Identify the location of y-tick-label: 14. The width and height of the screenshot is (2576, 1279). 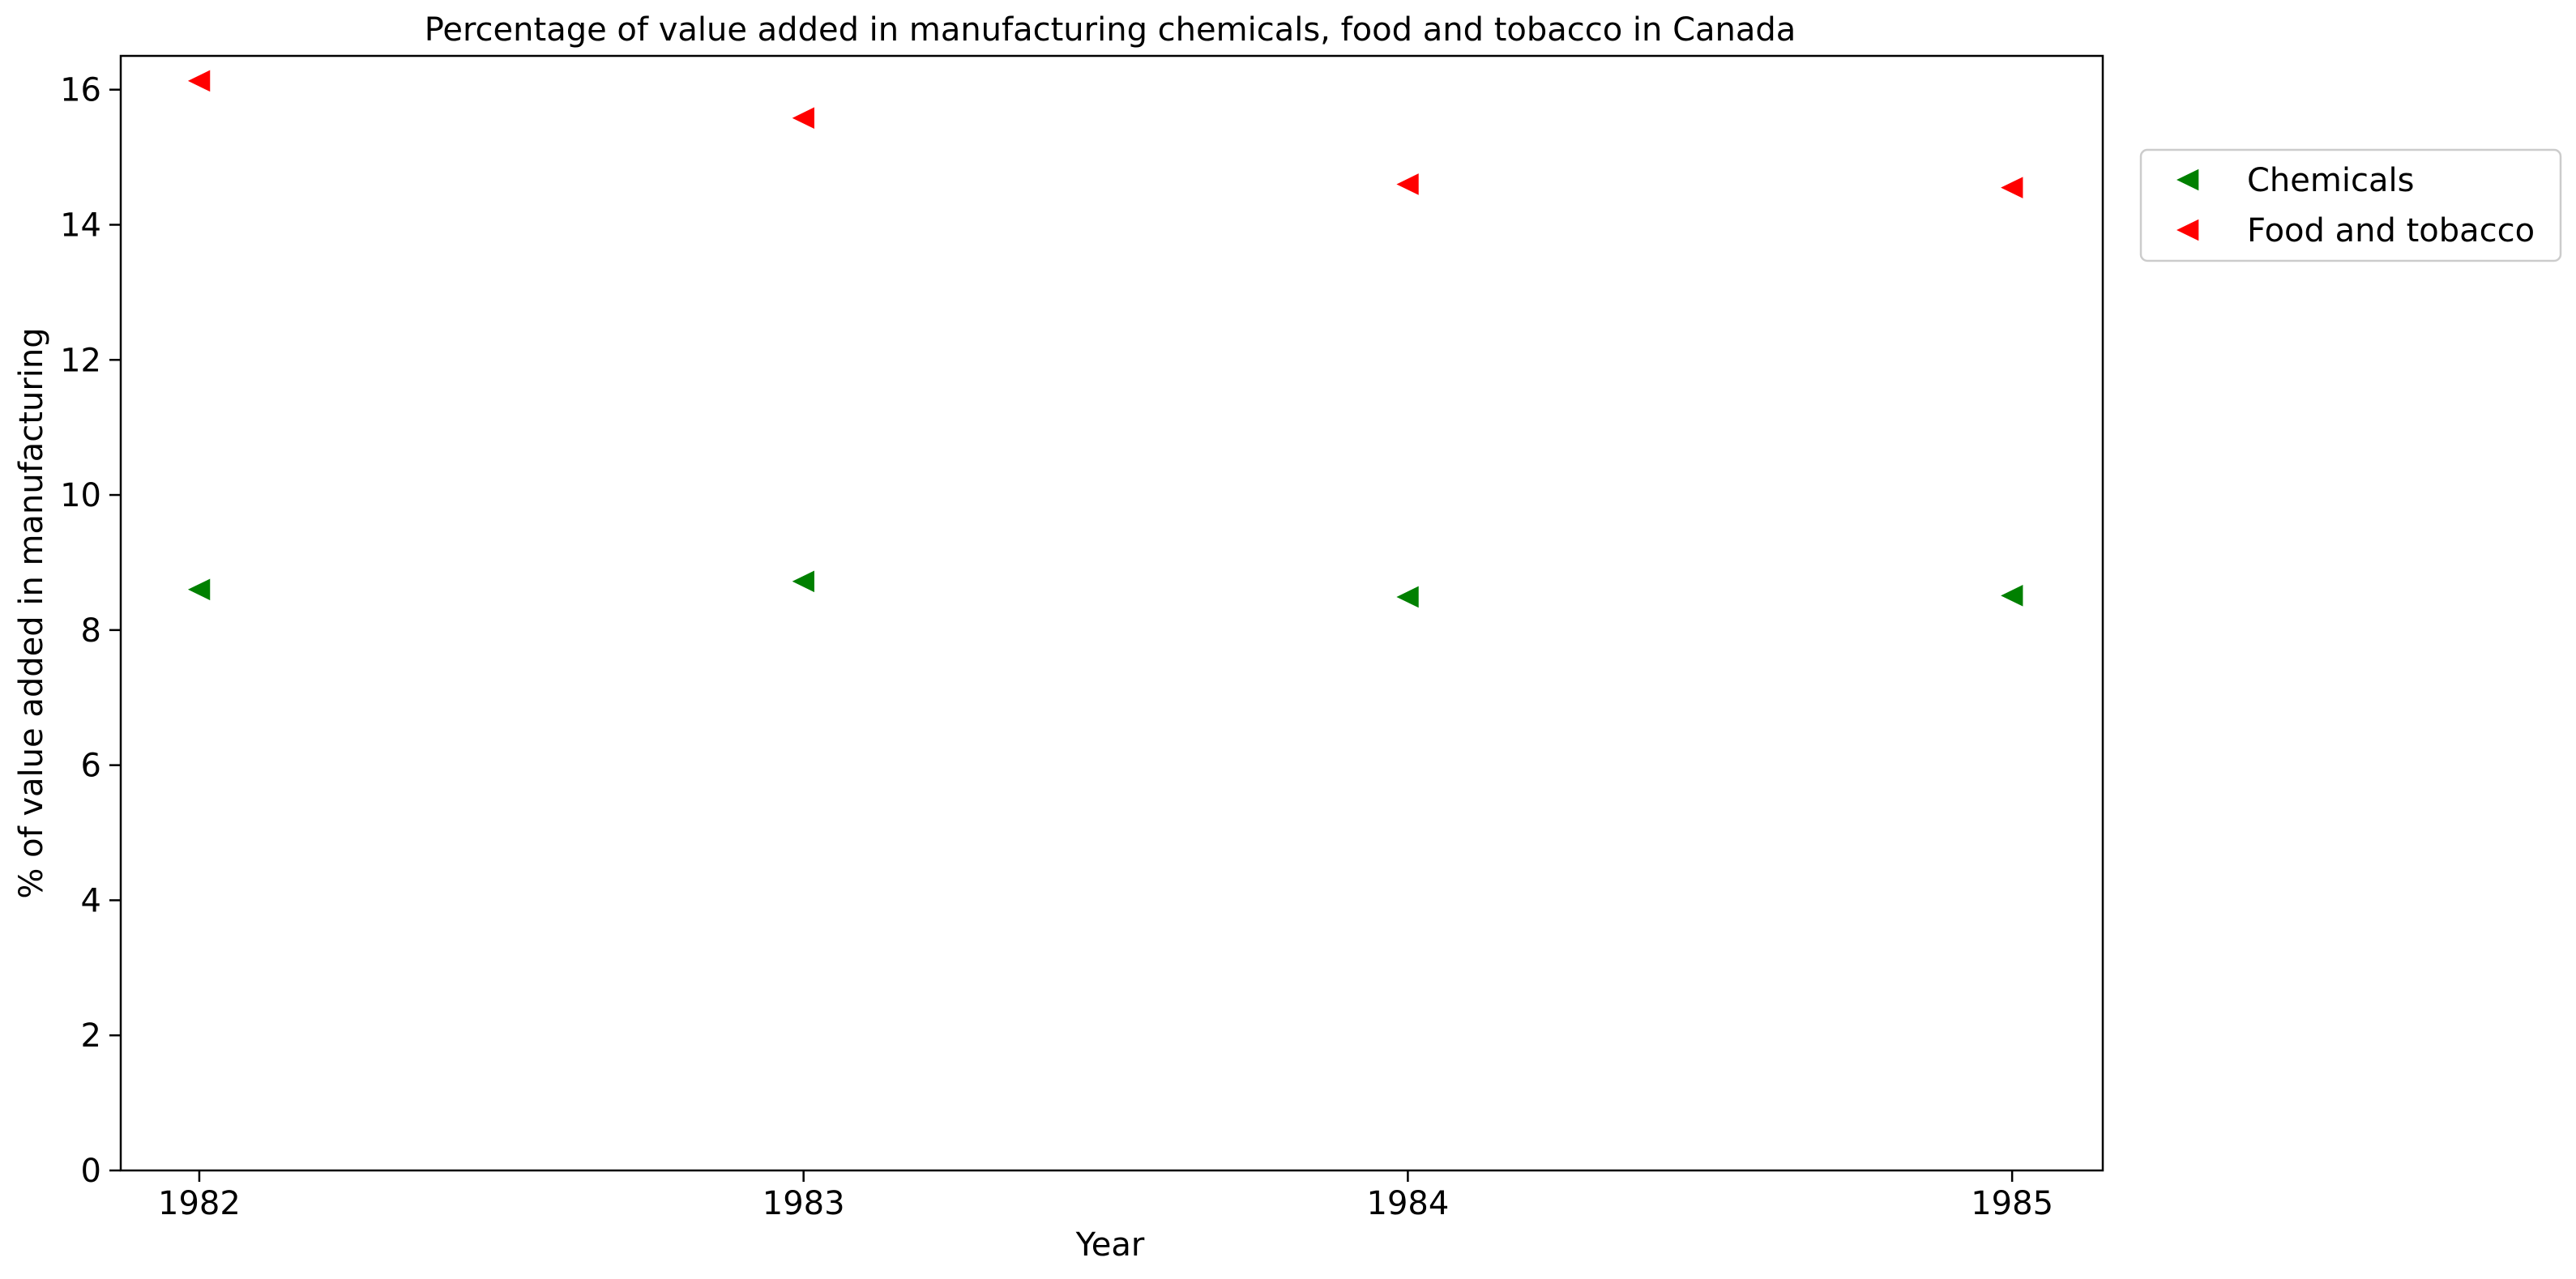
(80, 225).